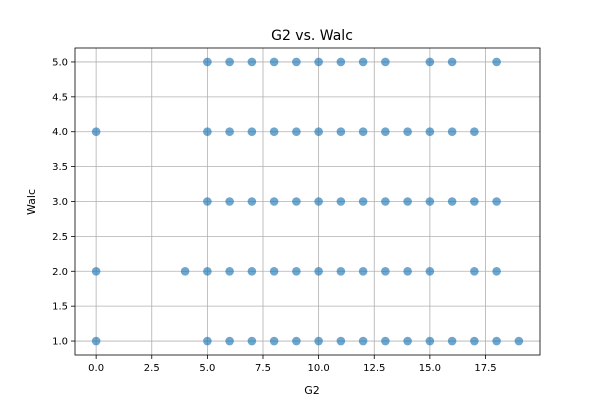  Describe the element at coordinates (60, 132) in the screenshot. I see `y-tick-label: 4.0` at that location.